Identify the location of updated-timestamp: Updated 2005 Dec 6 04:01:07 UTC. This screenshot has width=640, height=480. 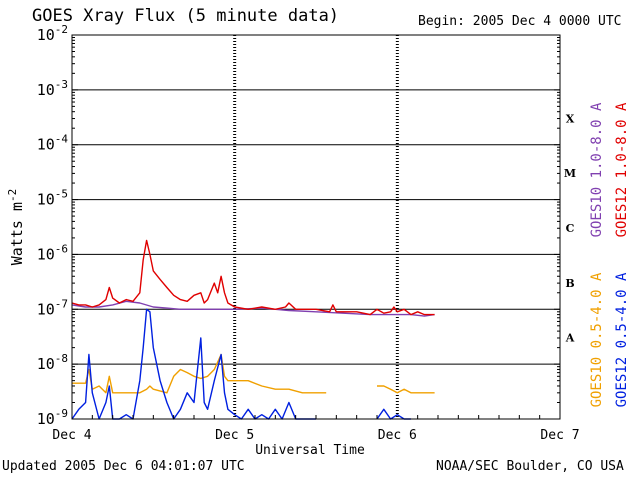
(123, 466).